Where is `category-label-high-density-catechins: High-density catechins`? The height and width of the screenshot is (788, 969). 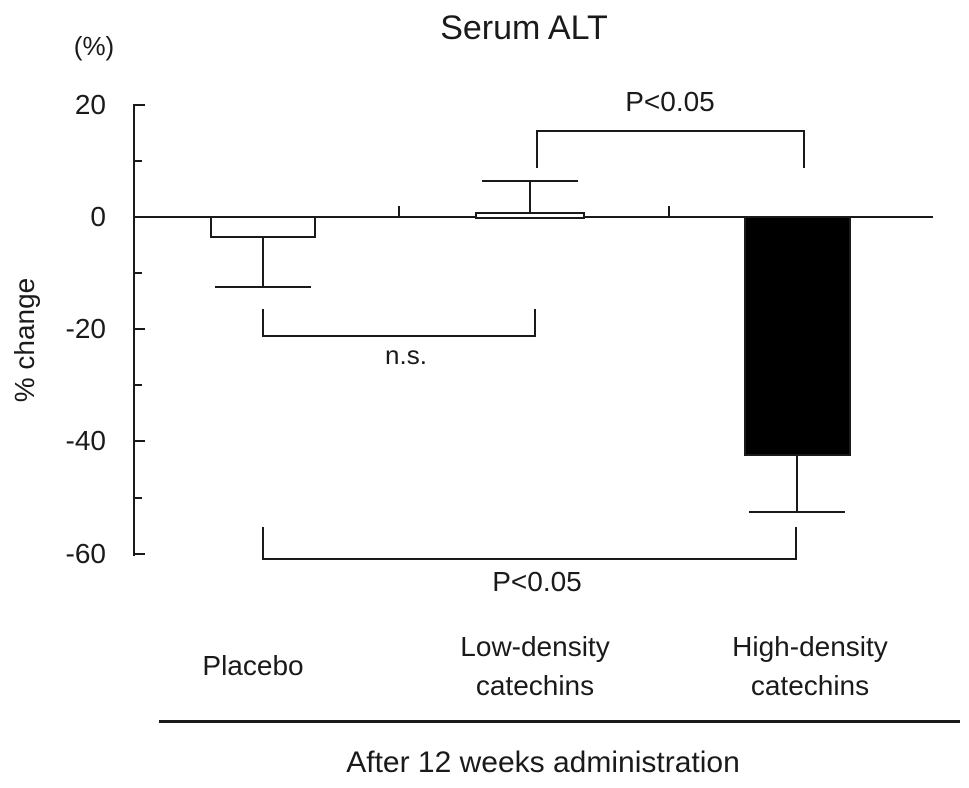 category-label-high-density-catechins: High-density catechins is located at coordinates (810, 666).